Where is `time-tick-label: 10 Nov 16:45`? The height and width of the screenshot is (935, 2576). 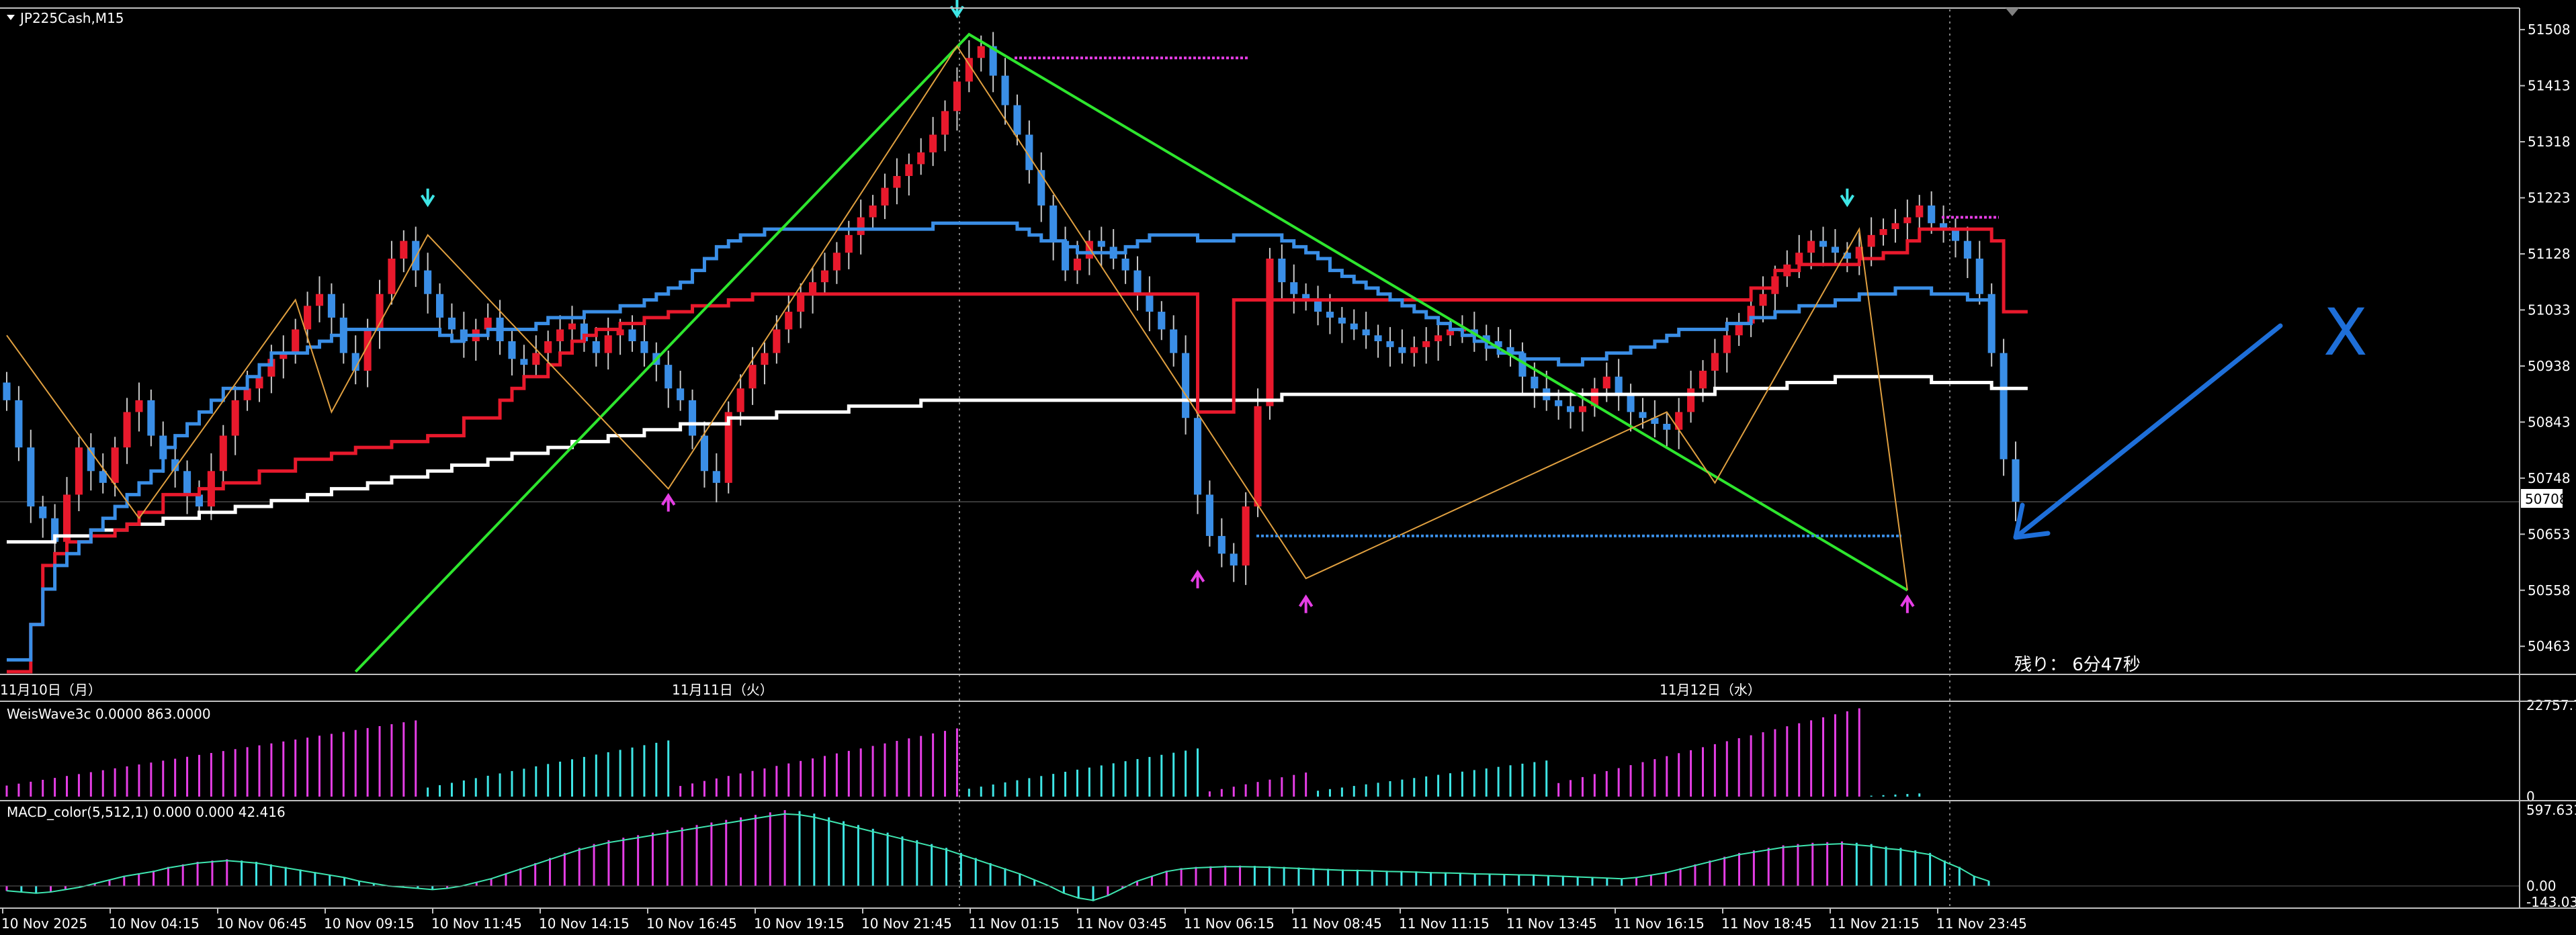
time-tick-label: 10 Nov 16:45 is located at coordinates (691, 924).